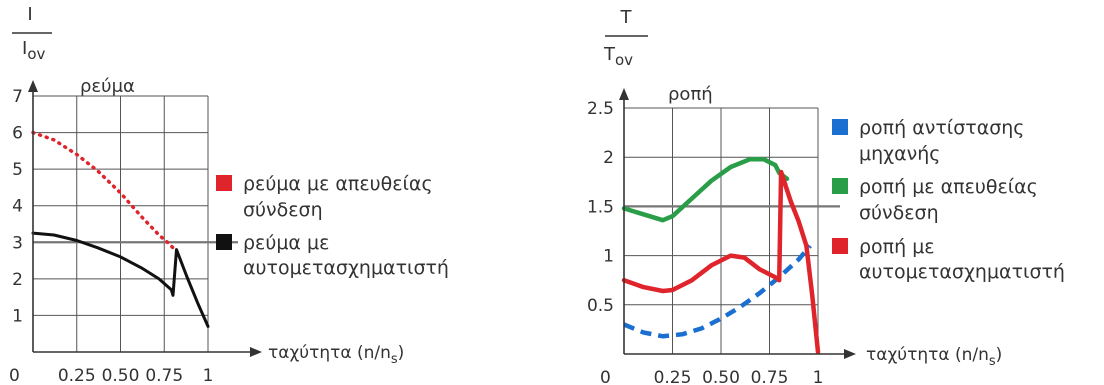 This screenshot has height=385, width=1104. I want to click on chart-title-current: ρεύμα, so click(107, 86).